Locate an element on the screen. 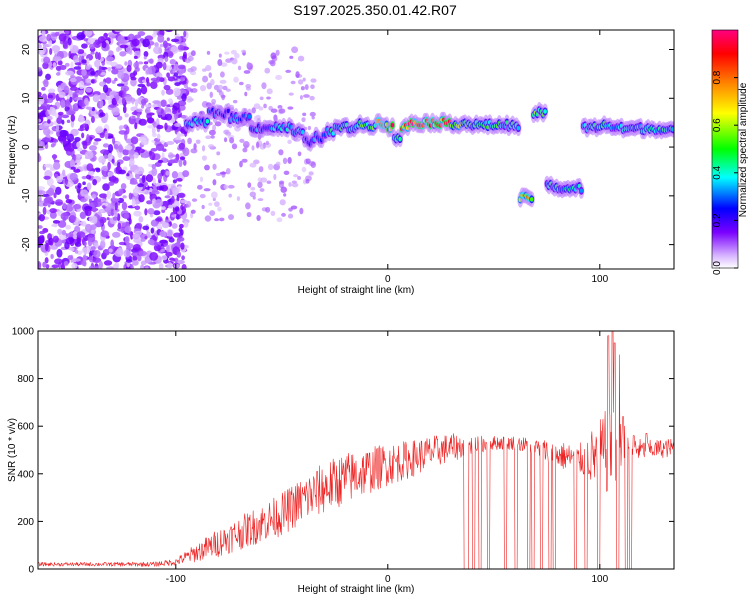 The image size is (750, 600). spectrogram-xtick-label: 0 is located at coordinates (388, 279).